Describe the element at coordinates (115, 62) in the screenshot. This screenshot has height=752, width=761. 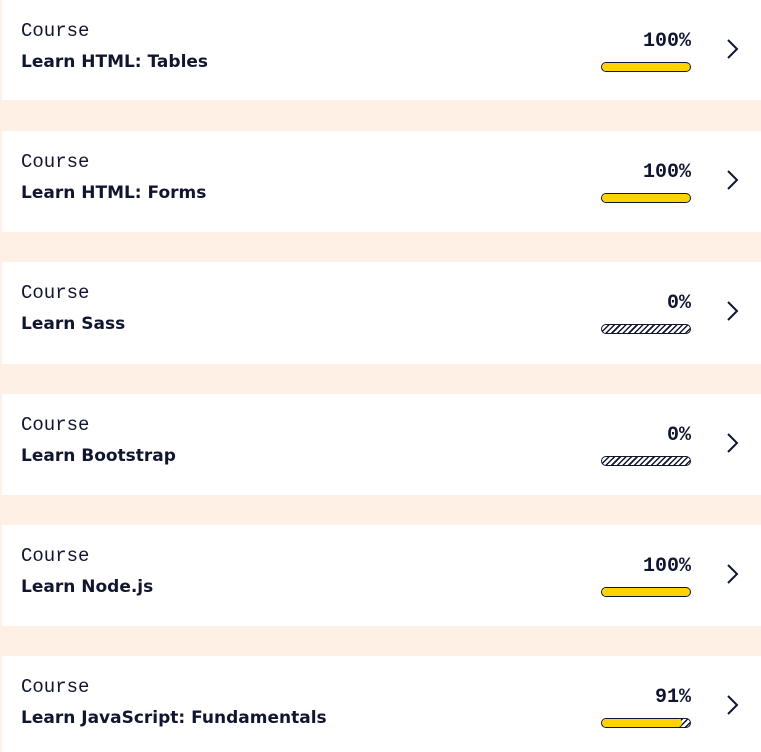
I see `course-title: Learn HTML: Tables` at that location.